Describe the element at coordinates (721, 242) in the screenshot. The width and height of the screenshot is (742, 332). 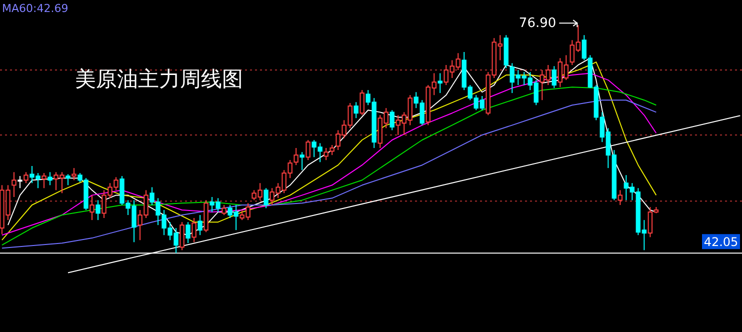
I see `annotation: 42.05` at that location.